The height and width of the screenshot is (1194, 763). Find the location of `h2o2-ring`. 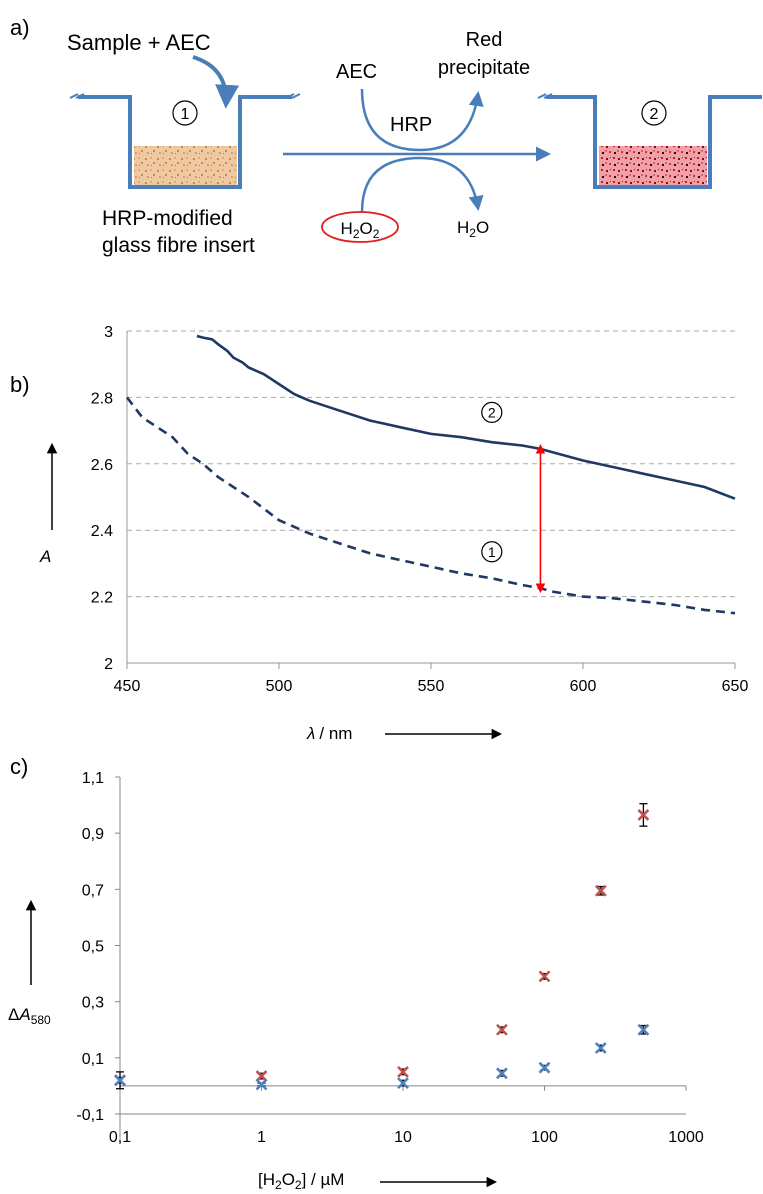

h2o2-ring is located at coordinates (360, 227).